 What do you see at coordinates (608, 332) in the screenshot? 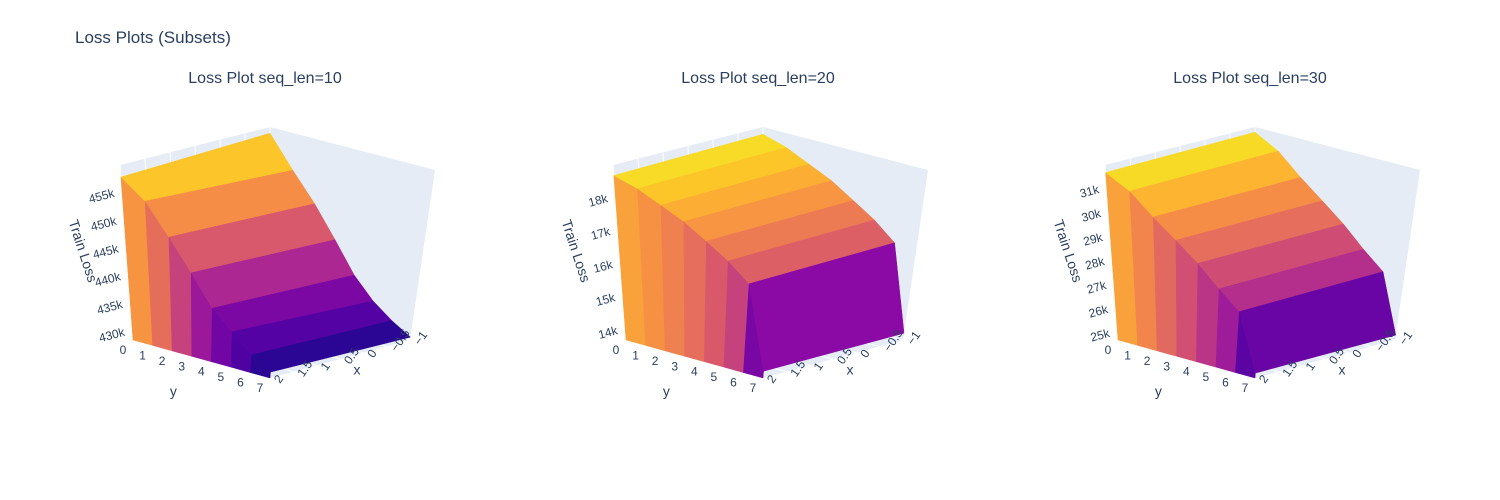
I see `z-tick-label: 14k` at bounding box center [608, 332].